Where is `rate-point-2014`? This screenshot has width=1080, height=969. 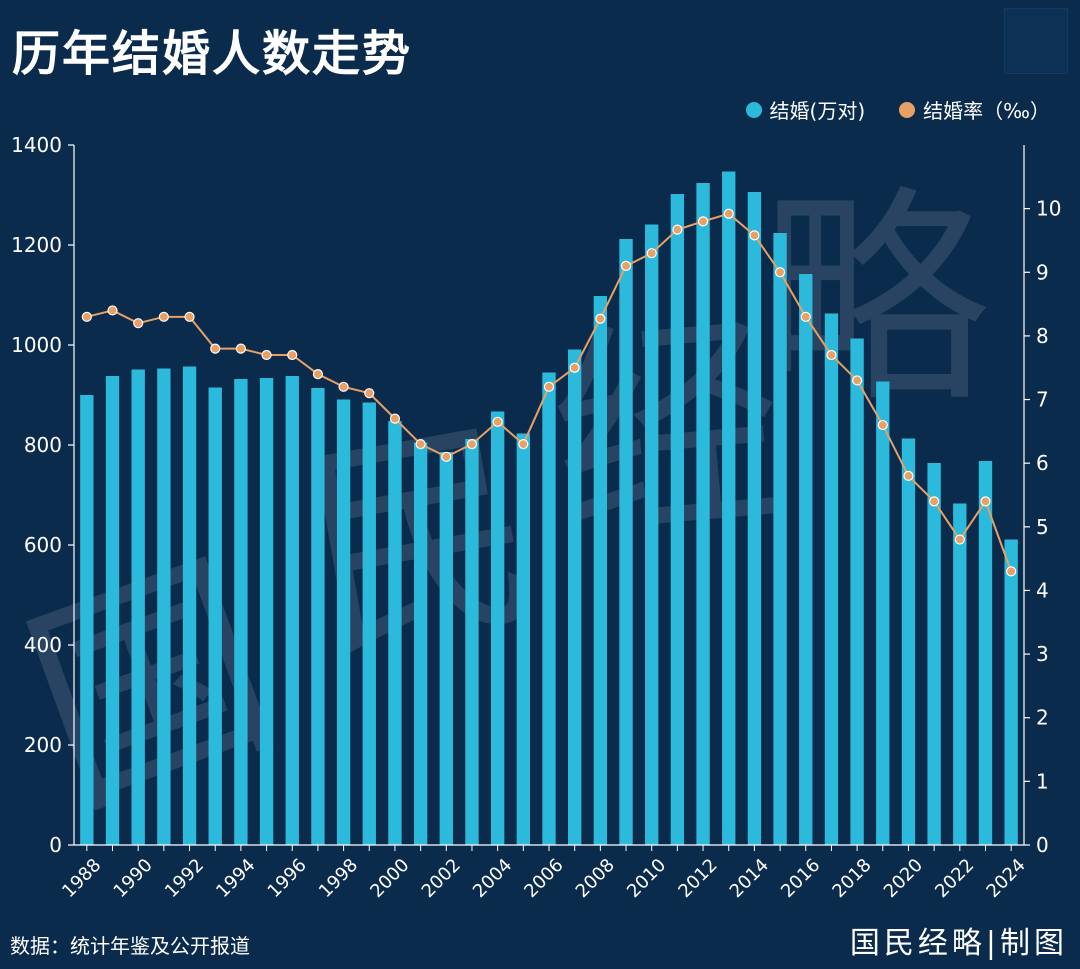 rate-point-2014 is located at coordinates (754, 235).